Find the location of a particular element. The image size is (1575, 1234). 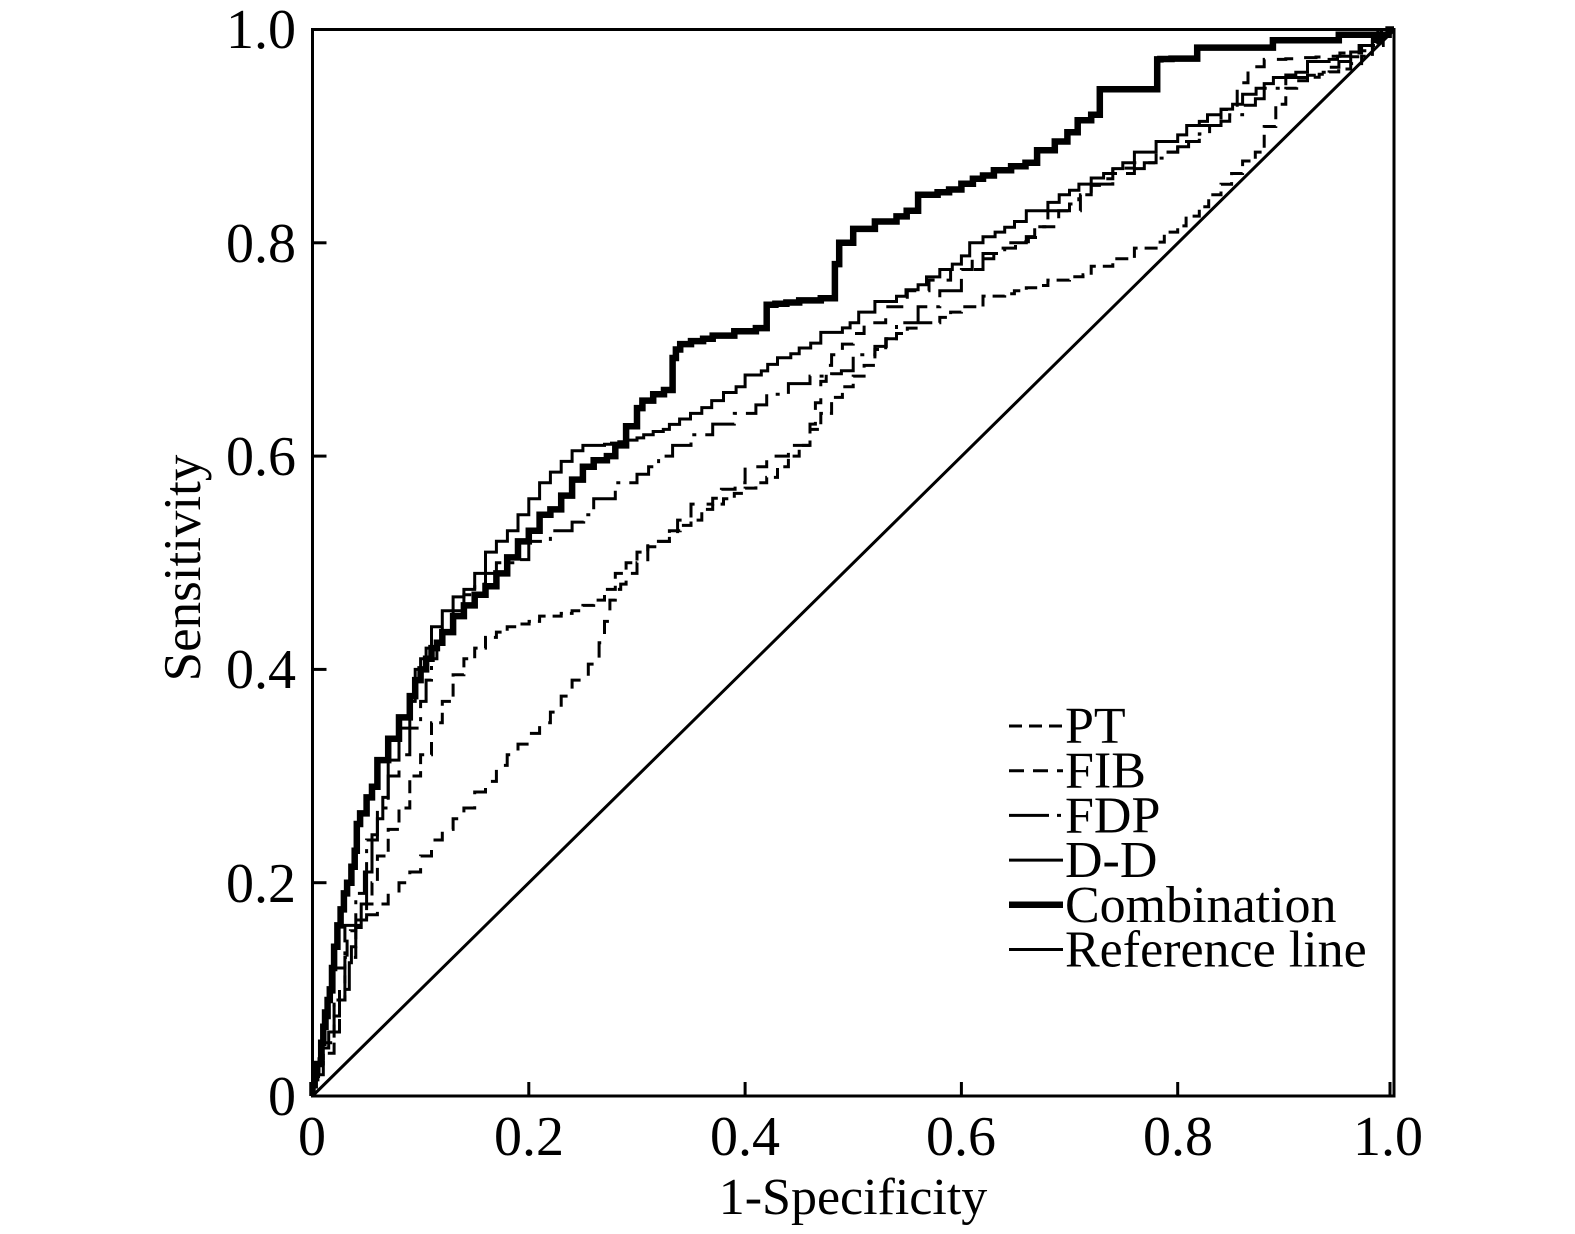

svg-text: Reference line is located at coordinates (1216, 950).